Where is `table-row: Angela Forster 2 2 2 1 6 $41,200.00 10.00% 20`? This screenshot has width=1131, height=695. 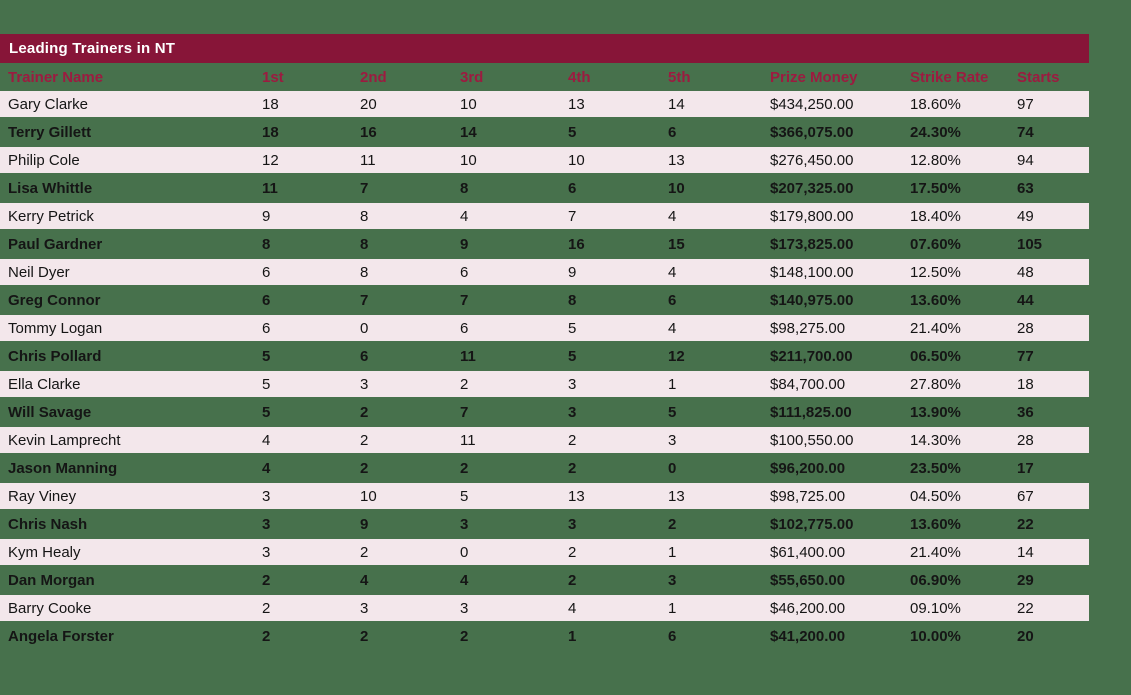
table-row: Angela Forster 2 2 2 1 6 $41,200.00 10.00% 20 is located at coordinates (544, 636).